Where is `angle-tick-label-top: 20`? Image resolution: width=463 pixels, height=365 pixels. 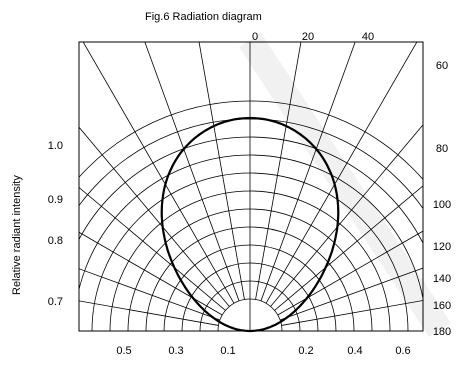
angle-tick-label-top: 20 is located at coordinates (308, 37).